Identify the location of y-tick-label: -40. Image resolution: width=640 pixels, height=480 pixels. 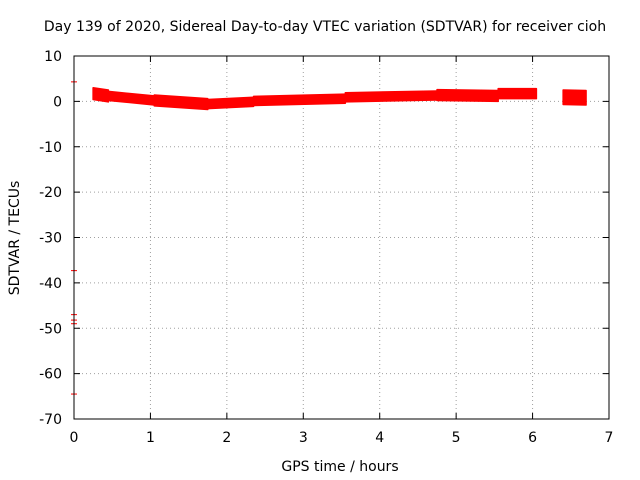
(50, 284).